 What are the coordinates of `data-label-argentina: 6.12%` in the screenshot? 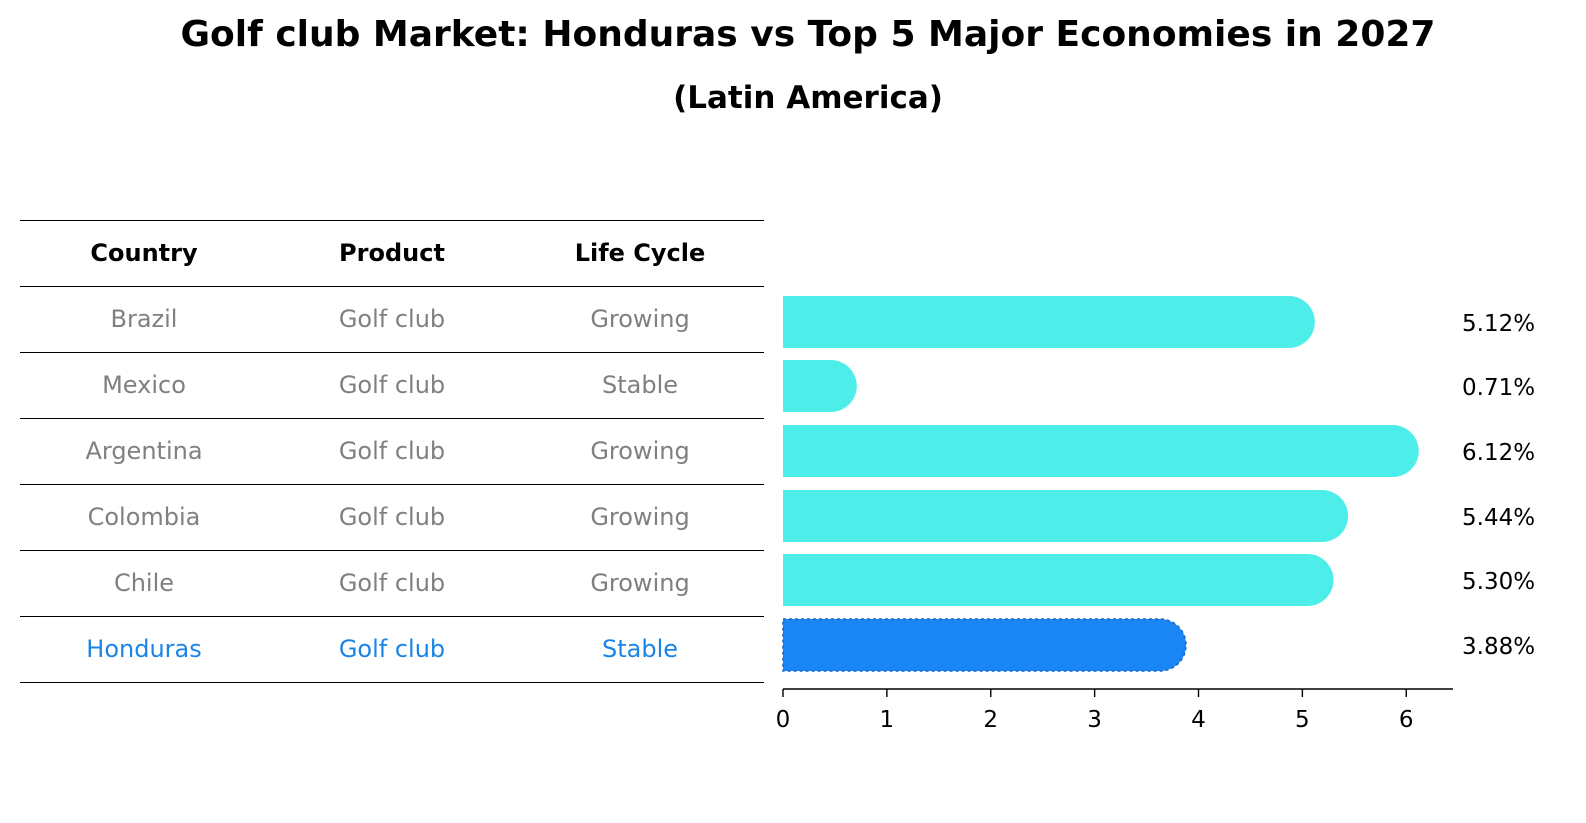 It's located at (1498, 453).